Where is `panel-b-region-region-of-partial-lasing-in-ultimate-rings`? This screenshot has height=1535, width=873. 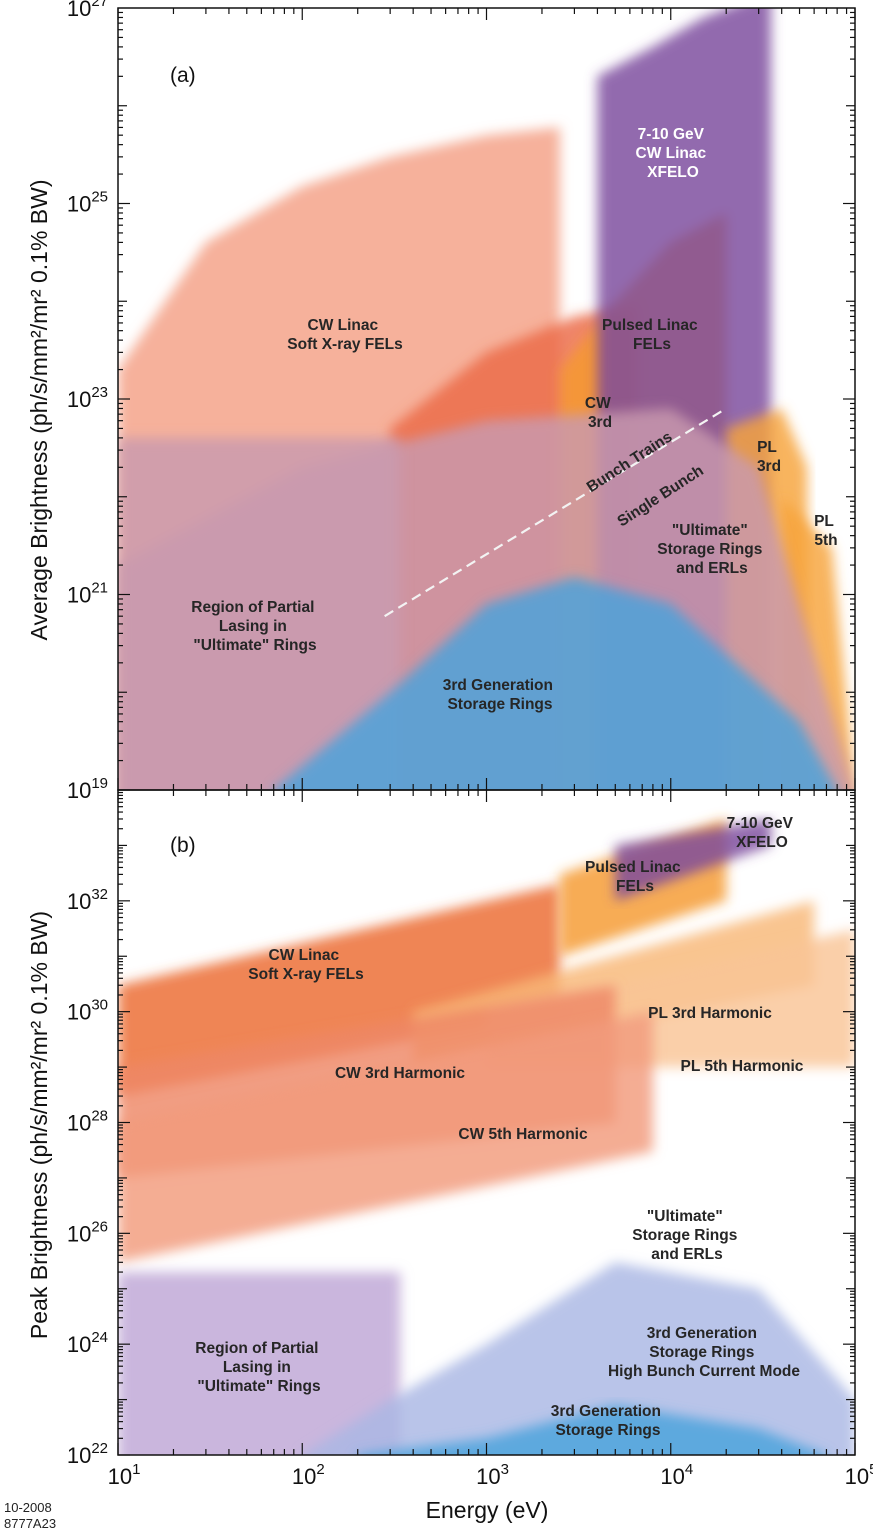
panel-b-region-region-of-partial-lasing-in-ultimate-rings is located at coordinates (259, 1363).